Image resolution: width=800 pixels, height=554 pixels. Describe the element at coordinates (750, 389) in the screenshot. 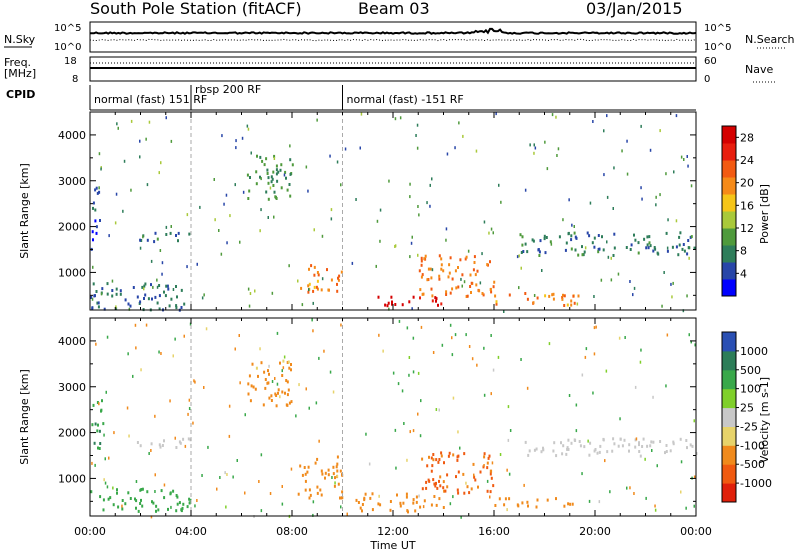

I see `colorbar-tick-label: 100` at that location.